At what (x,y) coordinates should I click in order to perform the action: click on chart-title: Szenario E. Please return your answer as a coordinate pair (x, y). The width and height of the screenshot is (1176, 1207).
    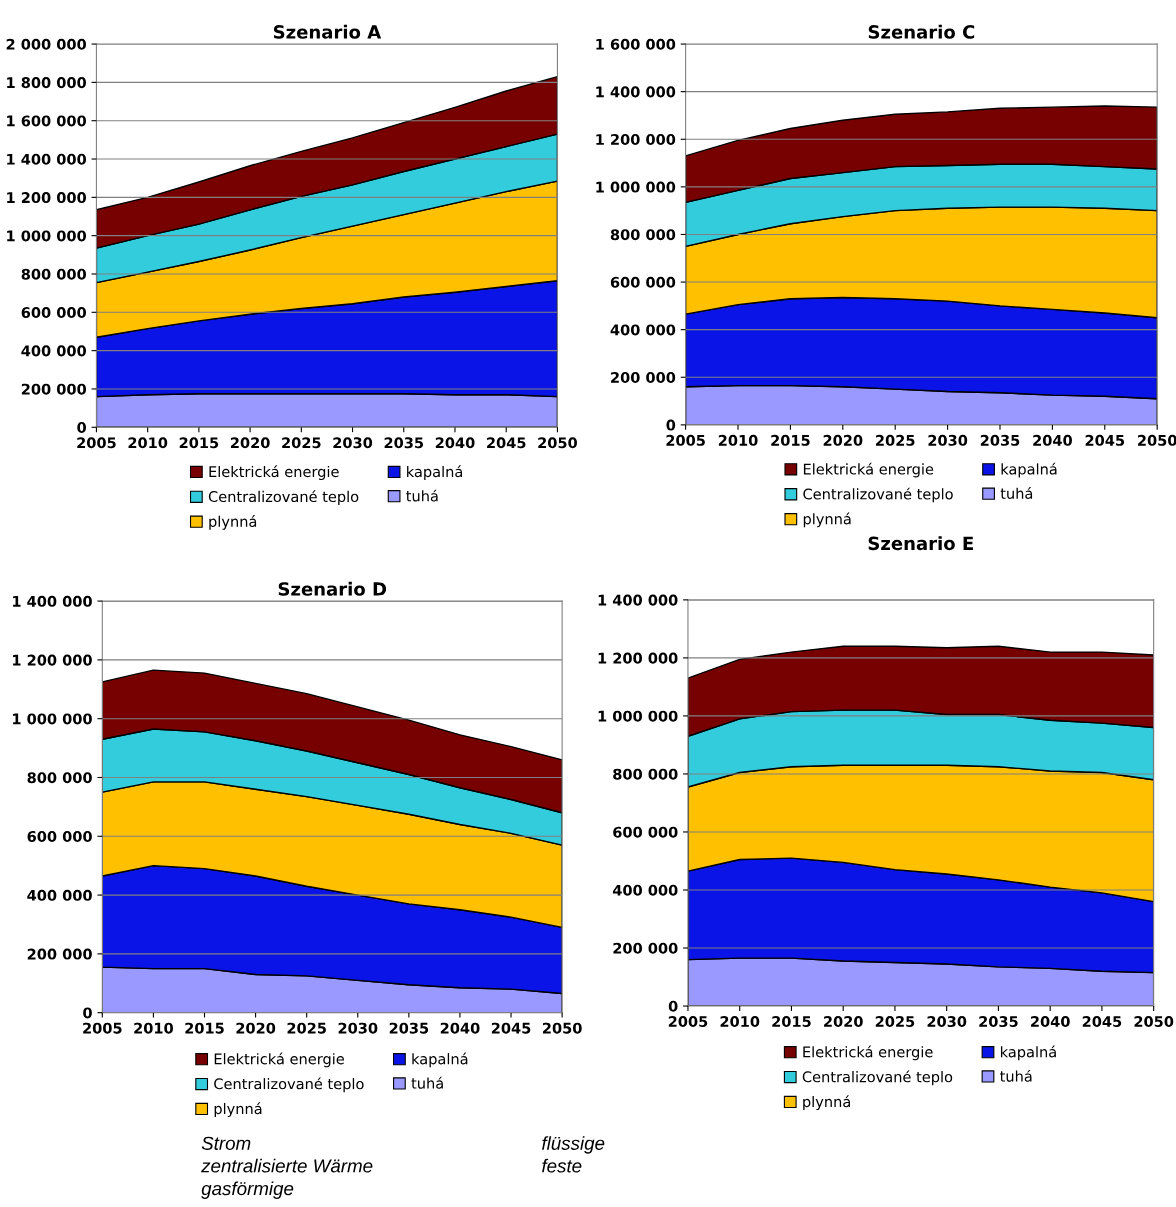
    Looking at the image, I should click on (920, 543).